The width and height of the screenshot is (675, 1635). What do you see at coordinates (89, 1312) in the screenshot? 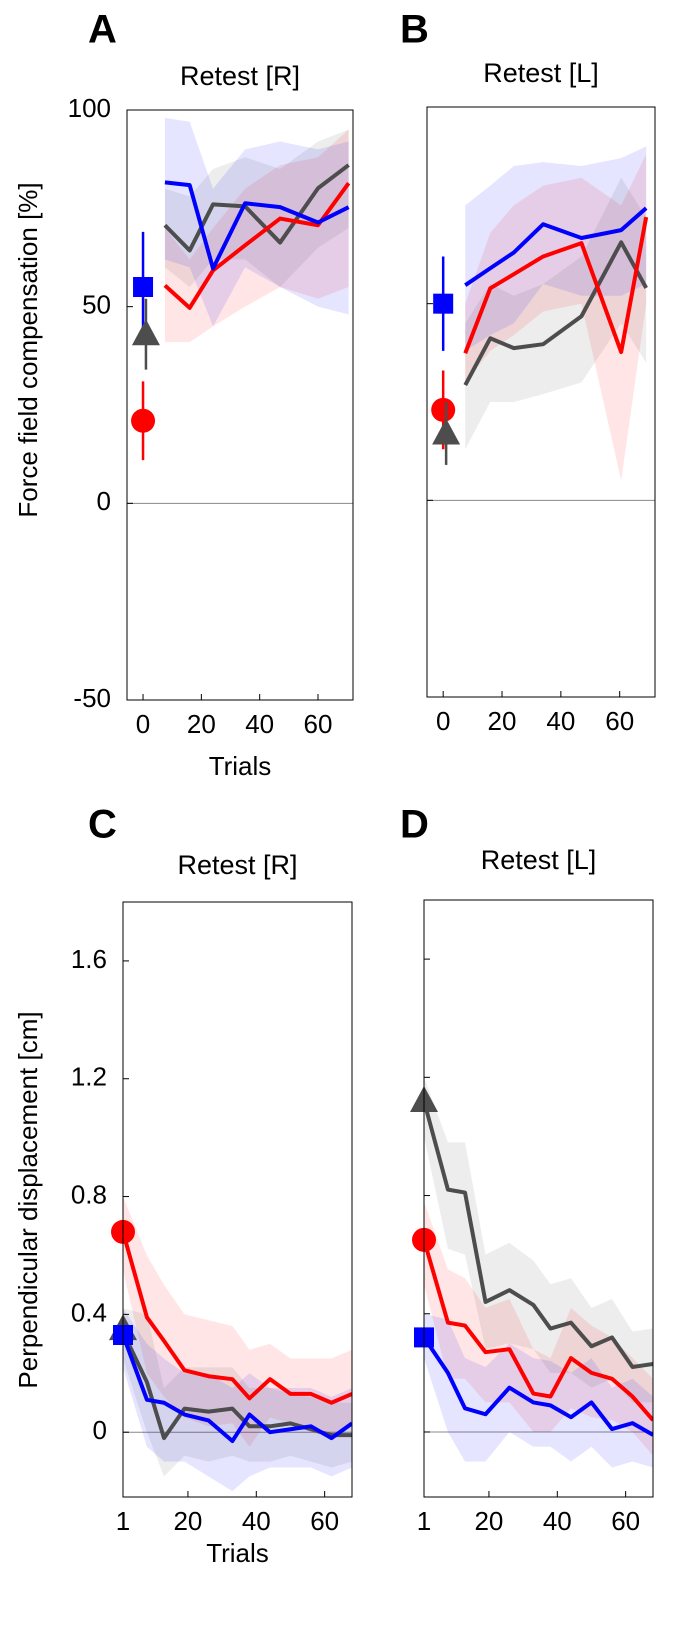
I see `y-tick-label: 0.4` at bounding box center [89, 1312].